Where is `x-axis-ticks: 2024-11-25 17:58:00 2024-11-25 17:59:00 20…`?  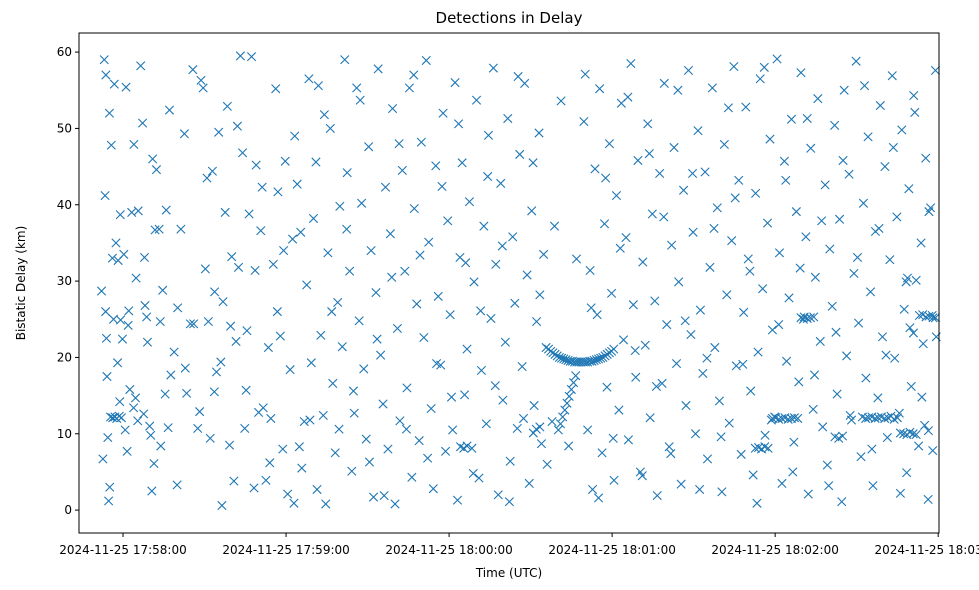
x-axis-ticks: 2024-11-25 17:58:00 2024-11-25 17:59:00 20… is located at coordinates (519, 545).